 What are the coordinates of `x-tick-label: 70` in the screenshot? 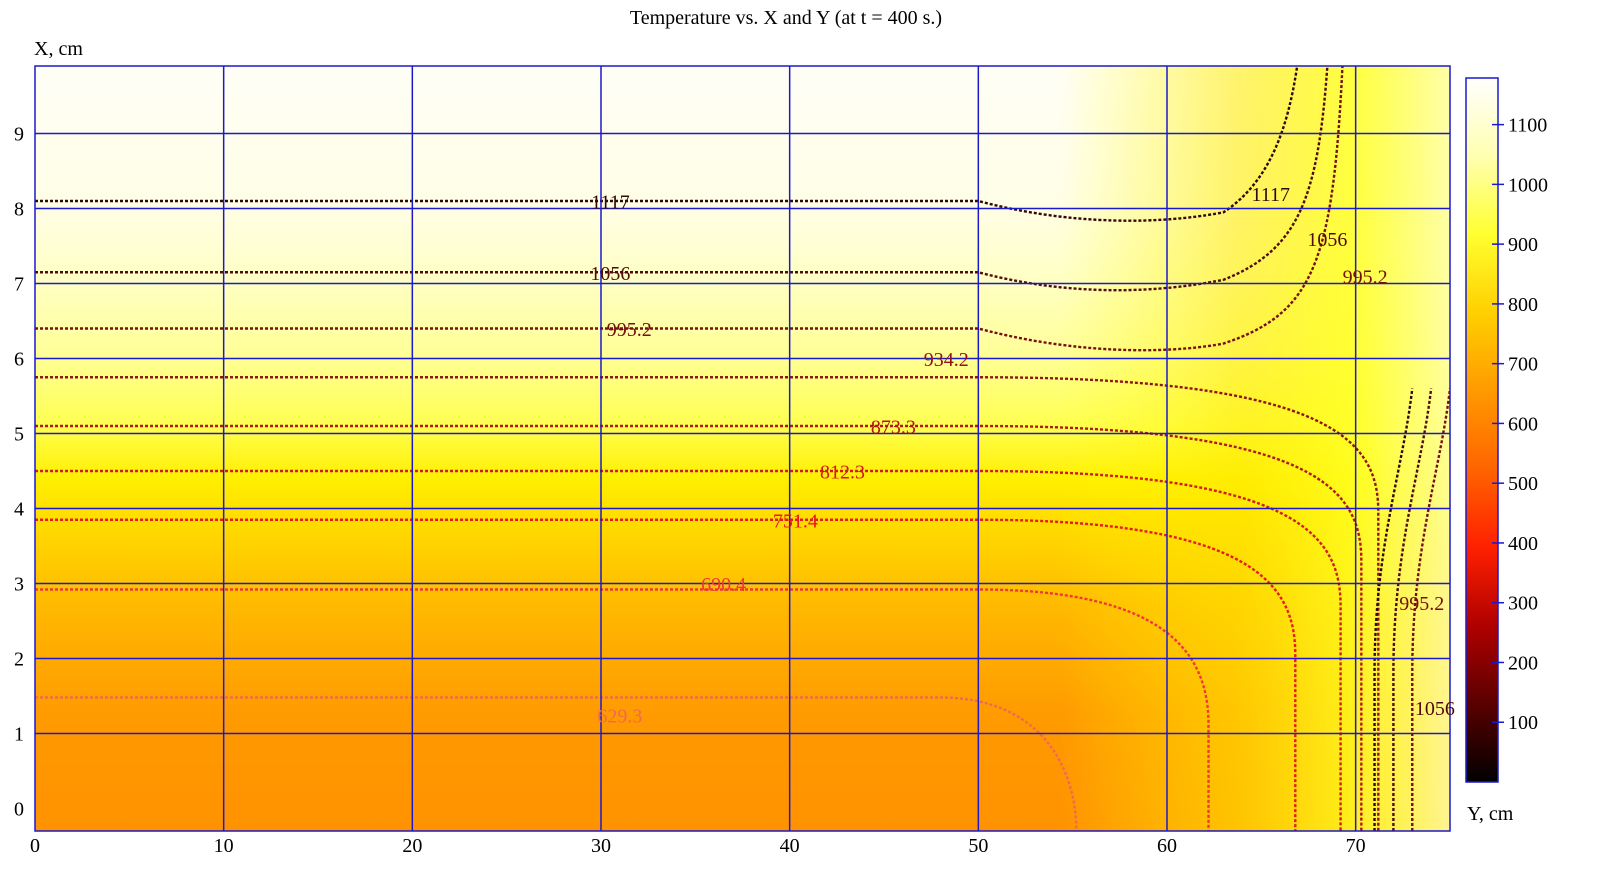 It's located at (1356, 846).